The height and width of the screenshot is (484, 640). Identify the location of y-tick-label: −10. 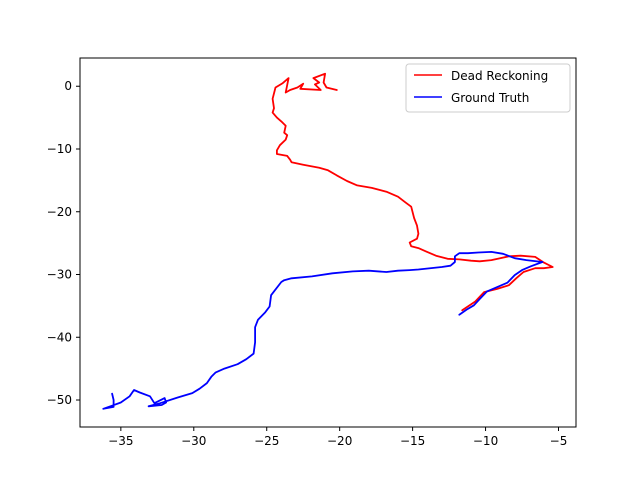
(59, 149).